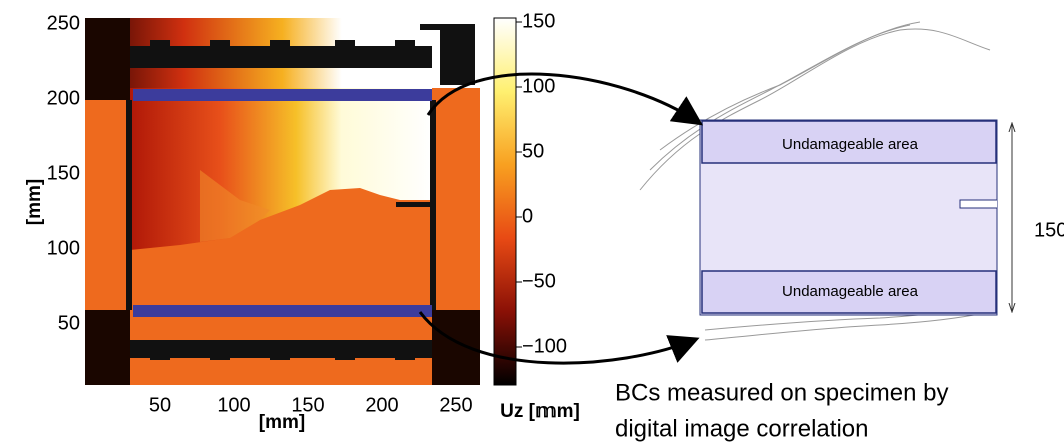 This screenshot has height=446, width=1064. I want to click on y-tick-label: 50, so click(69, 323).